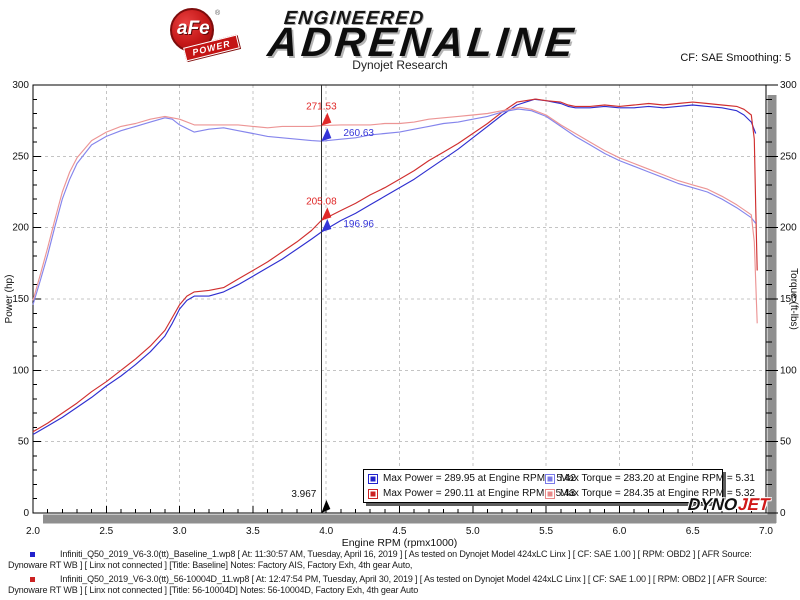  I want to click on legend-label: Max Power = 290.11 at Engine RPM = 5.43, so click(479, 493).